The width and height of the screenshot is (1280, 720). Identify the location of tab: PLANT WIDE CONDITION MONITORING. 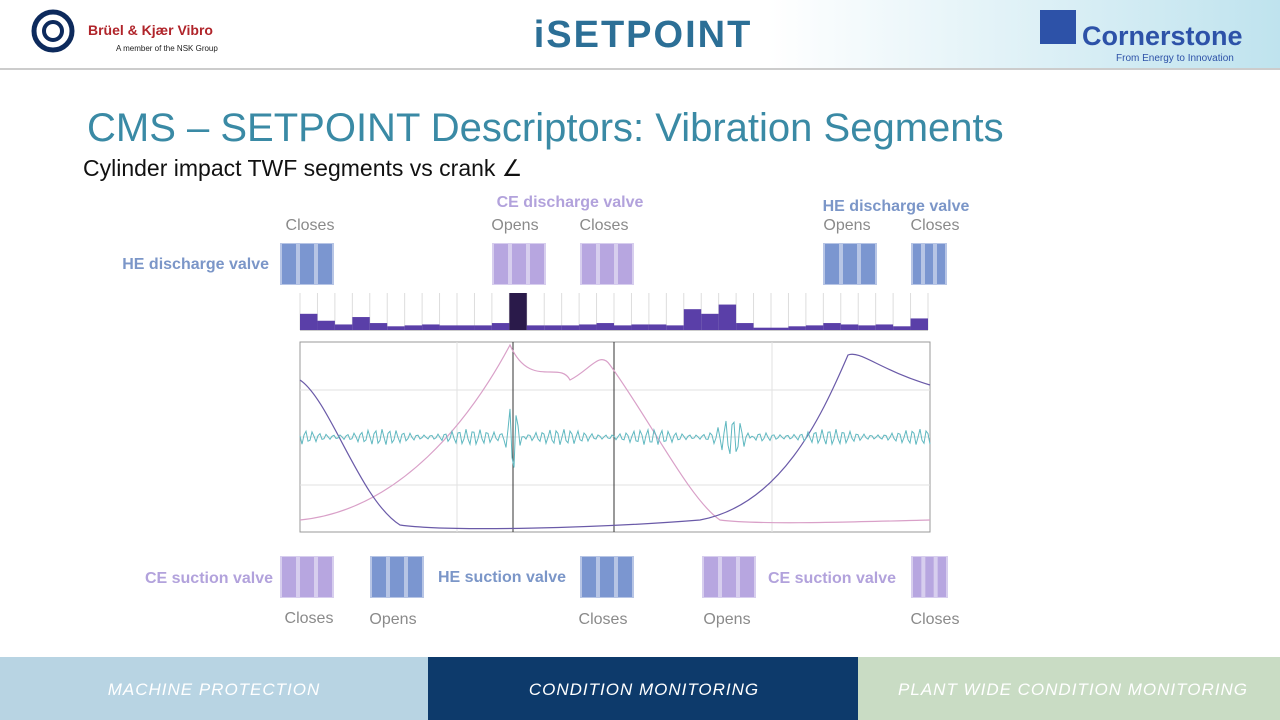
(1073, 689).